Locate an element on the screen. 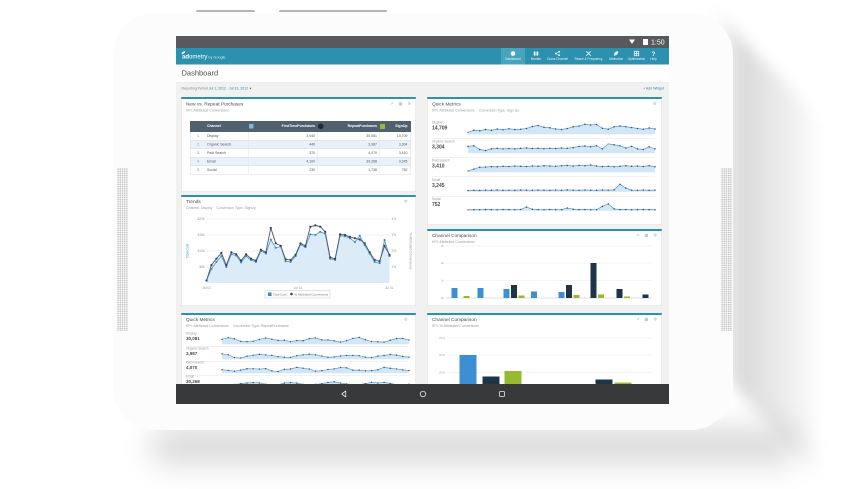 The height and width of the screenshot is (489, 848). svg-text: 1% is located at coordinates (394, 267).